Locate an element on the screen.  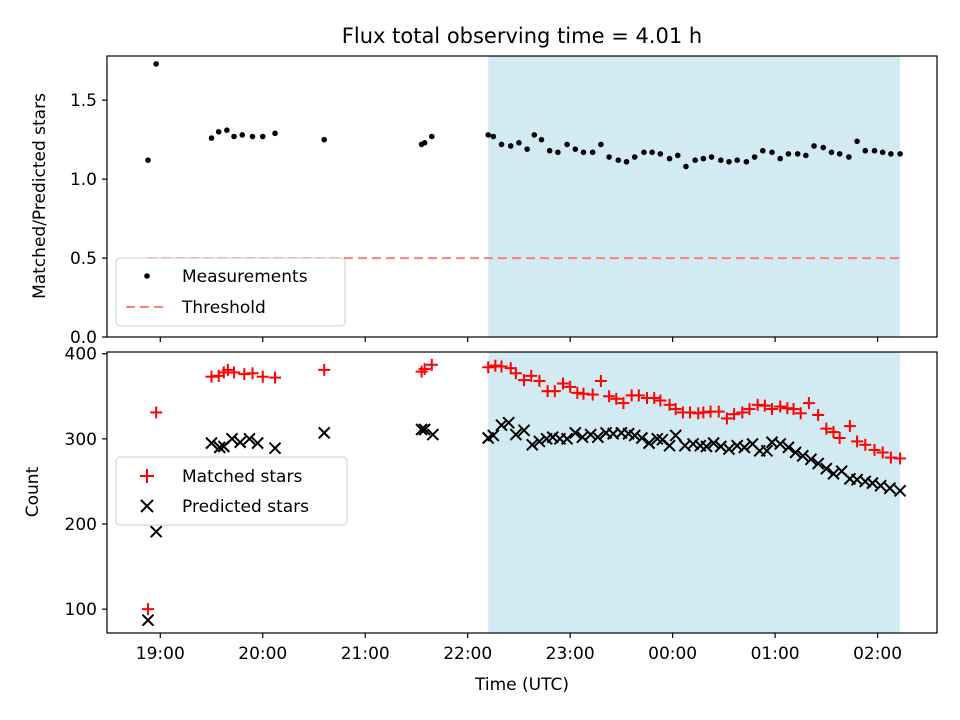
x-tick-label: 22:00 is located at coordinates (467, 654).